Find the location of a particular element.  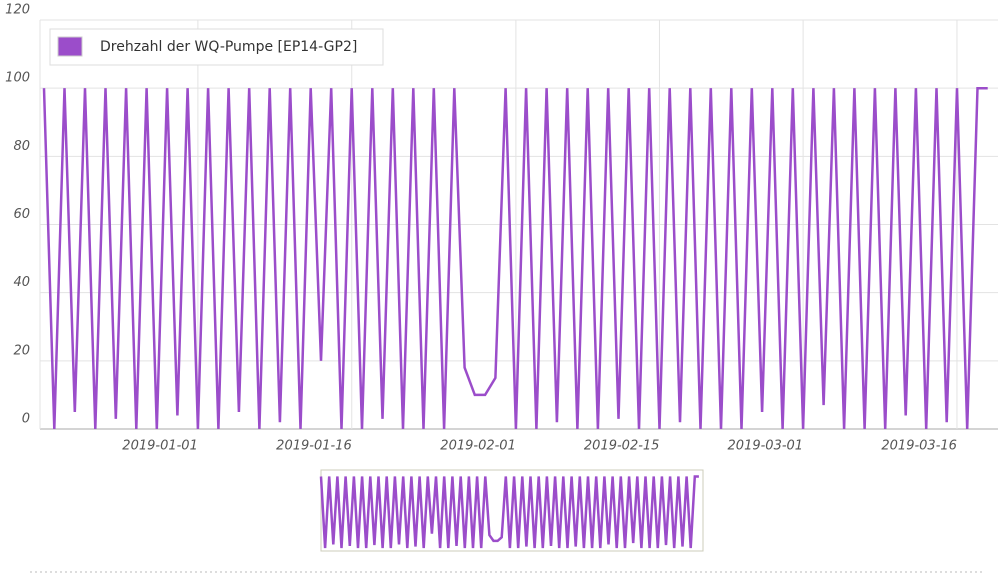

y-tick-label: 40 is located at coordinates (21, 282).